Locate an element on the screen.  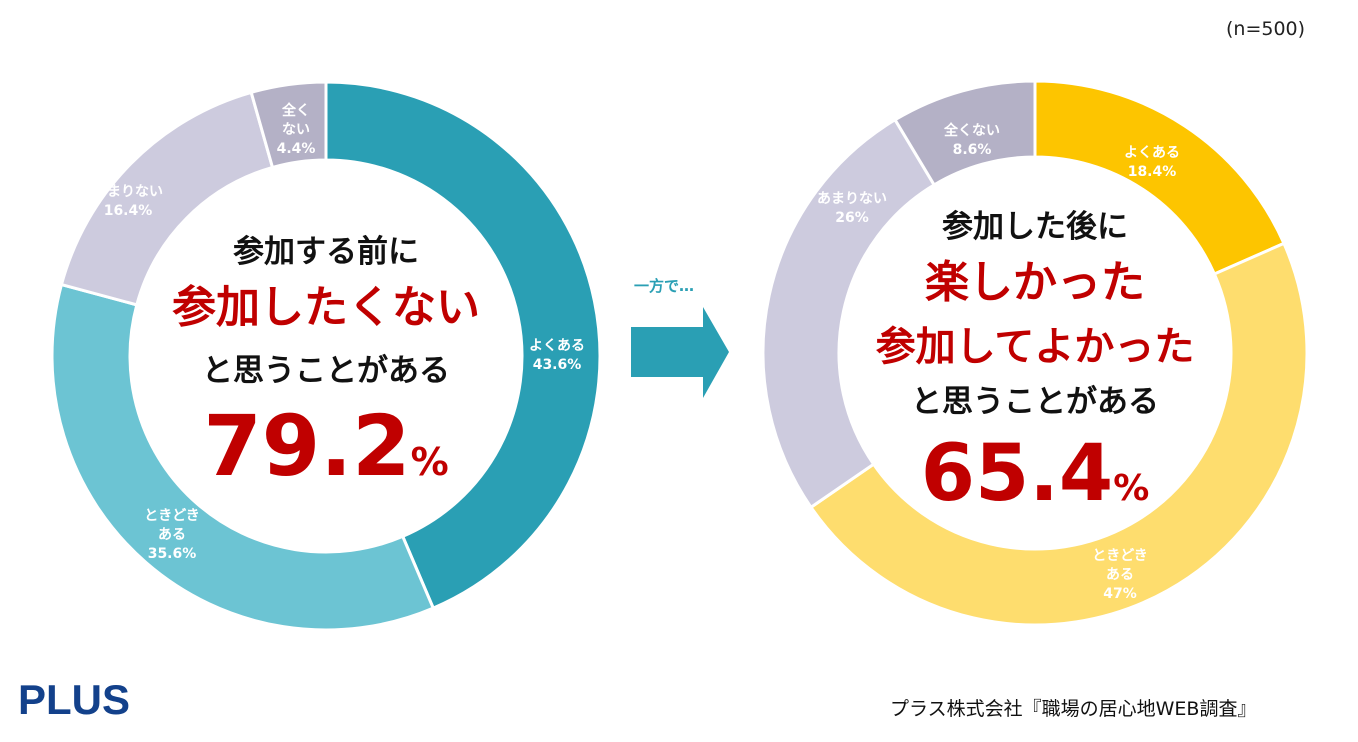
right-title-line-3: 参加してよかった is located at coordinates (1035, 347).